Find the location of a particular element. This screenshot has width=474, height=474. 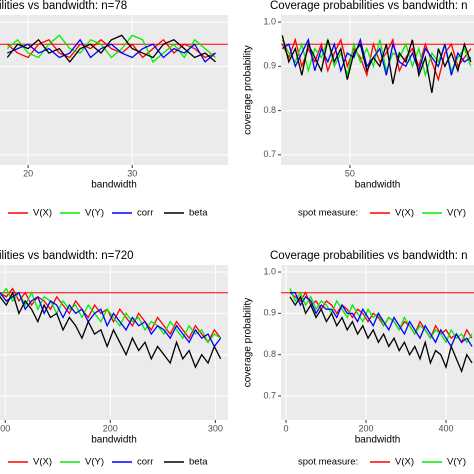

chart-title: ilities vs bandwidth: n=720 is located at coordinates (67, 256).